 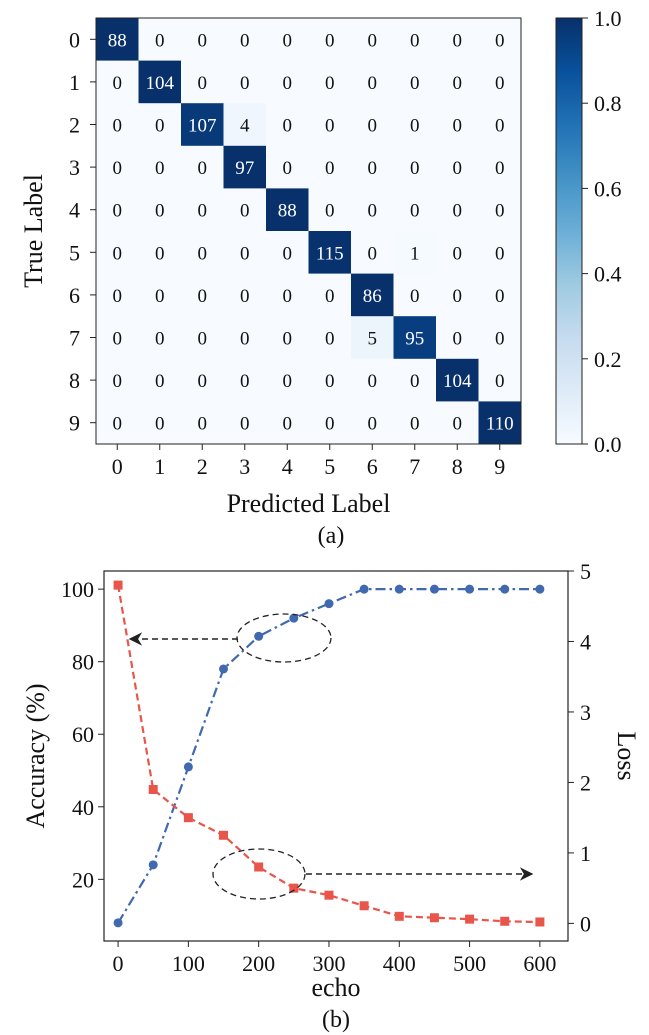 What do you see at coordinates (569, 231) in the screenshot?
I see `colorbar` at bounding box center [569, 231].